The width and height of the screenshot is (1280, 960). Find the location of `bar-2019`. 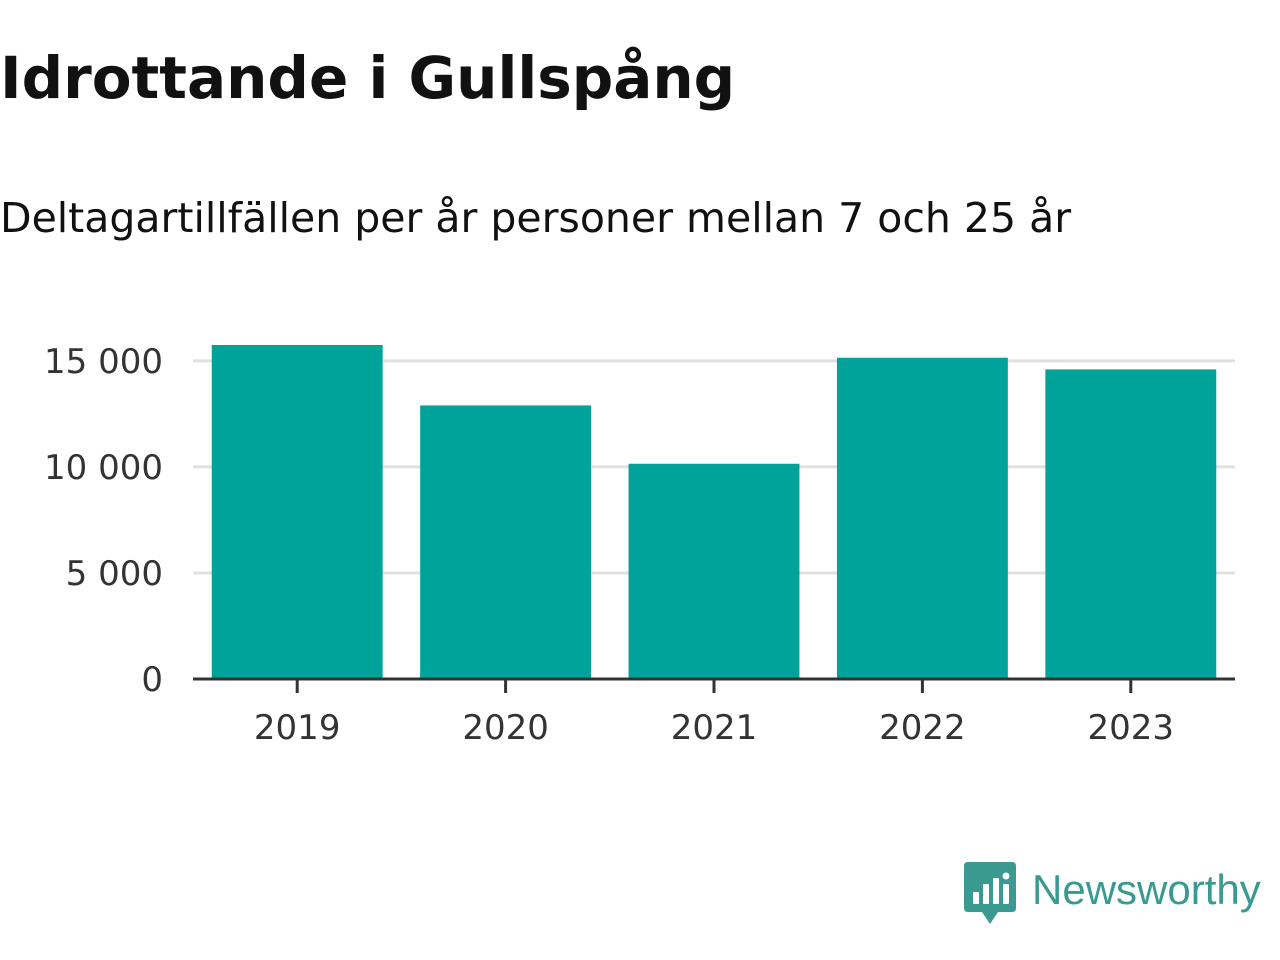

bar-2019 is located at coordinates (297, 512).